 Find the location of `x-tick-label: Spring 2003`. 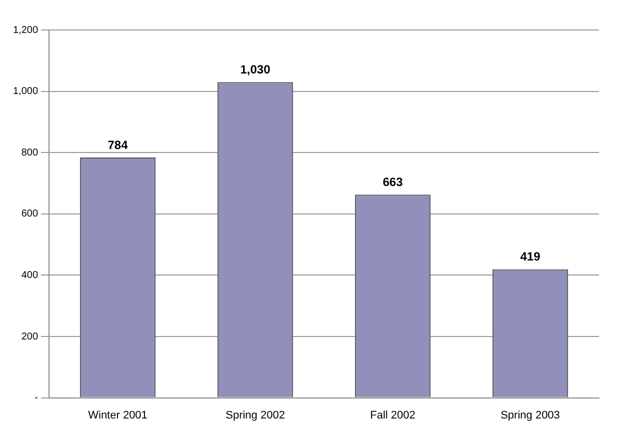

x-tick-label: Spring 2003 is located at coordinates (530, 415).